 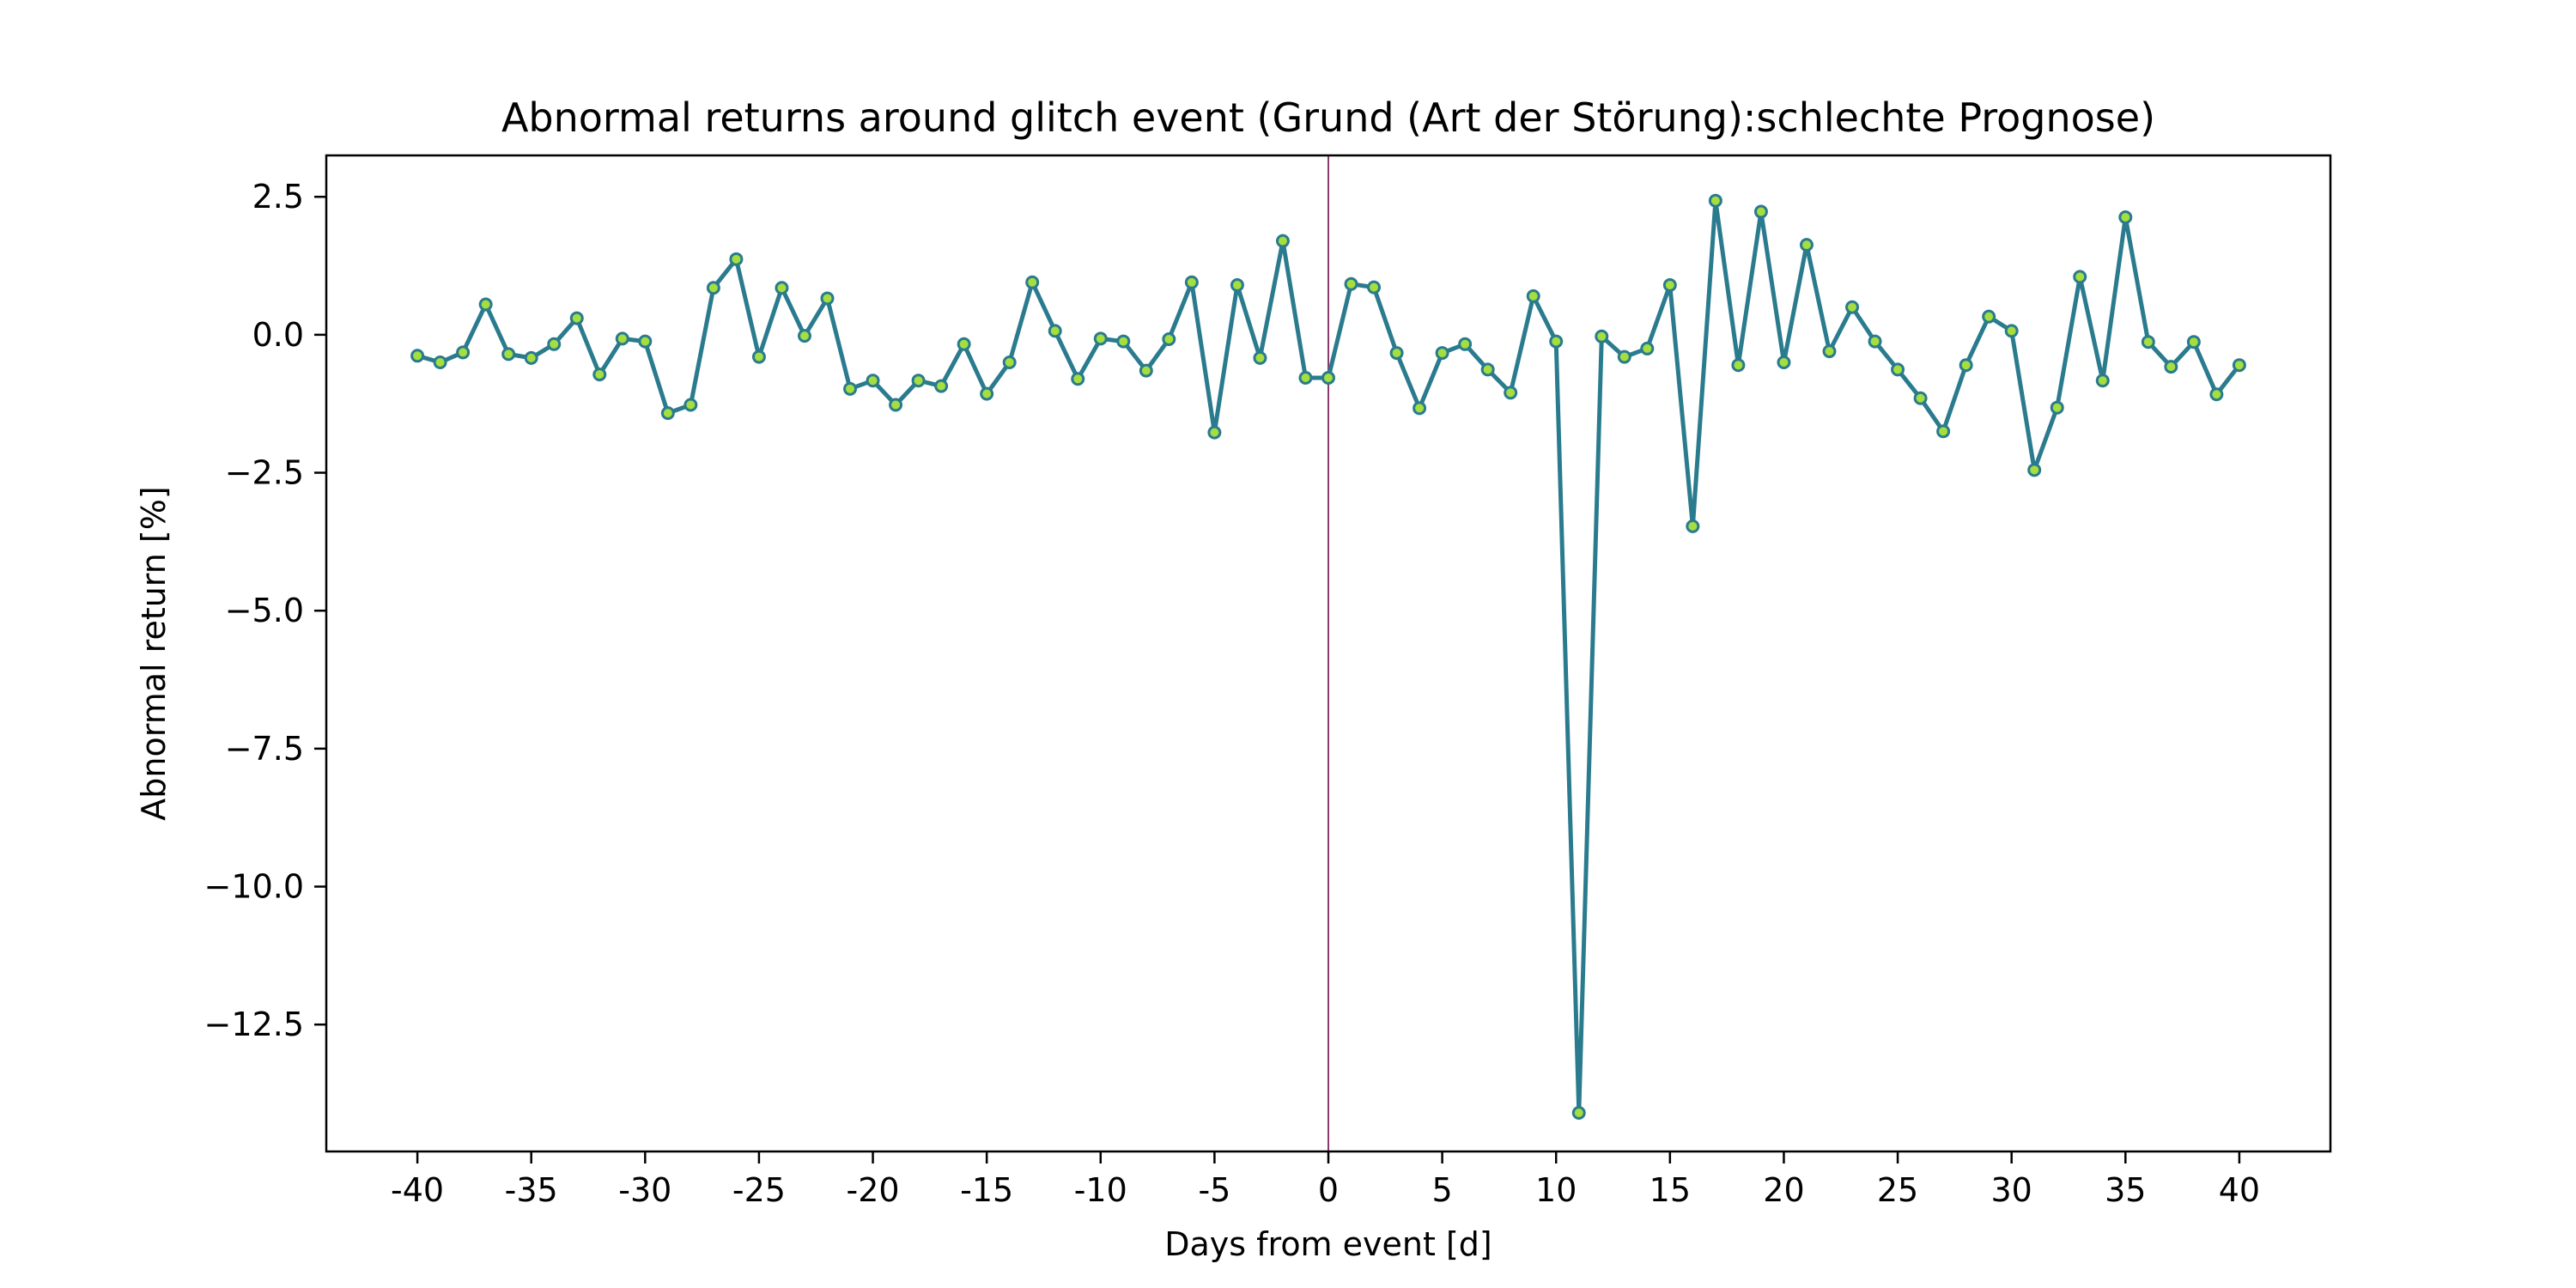 What do you see at coordinates (2011, 1190) in the screenshot?
I see `x-tick-label: 30` at bounding box center [2011, 1190].